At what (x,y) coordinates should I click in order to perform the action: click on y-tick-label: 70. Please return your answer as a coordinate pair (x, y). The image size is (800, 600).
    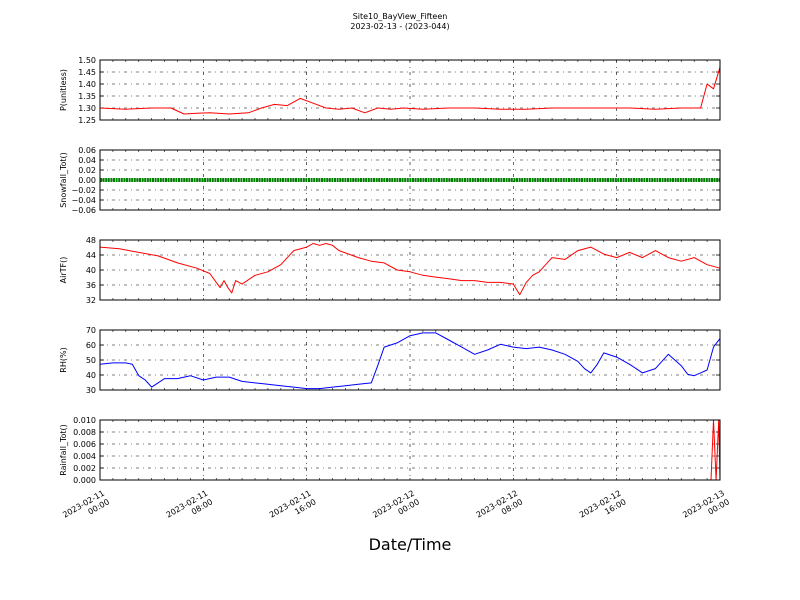
    Looking at the image, I should click on (91, 330).